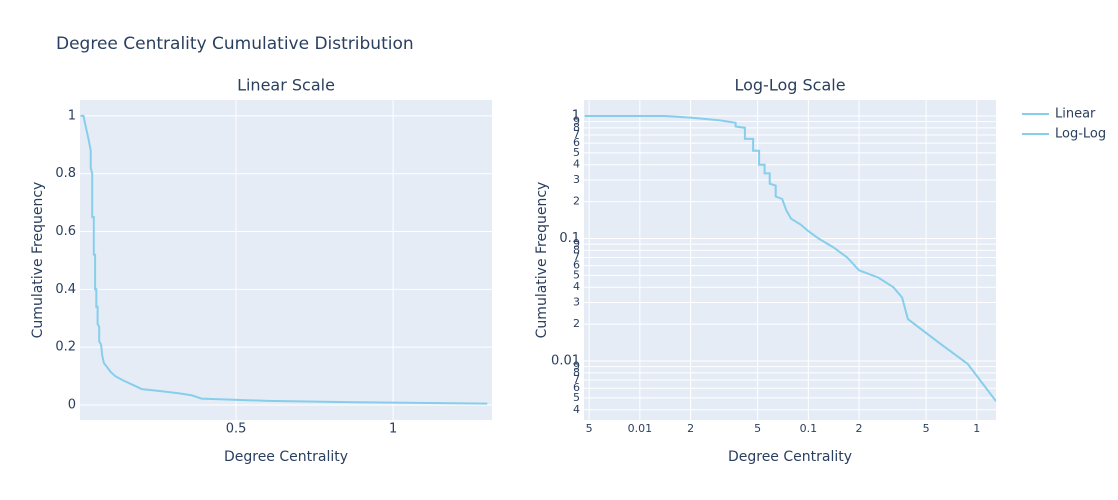 The image size is (1118, 500). I want to click on y-tick-label: 0.2, so click(65, 347).